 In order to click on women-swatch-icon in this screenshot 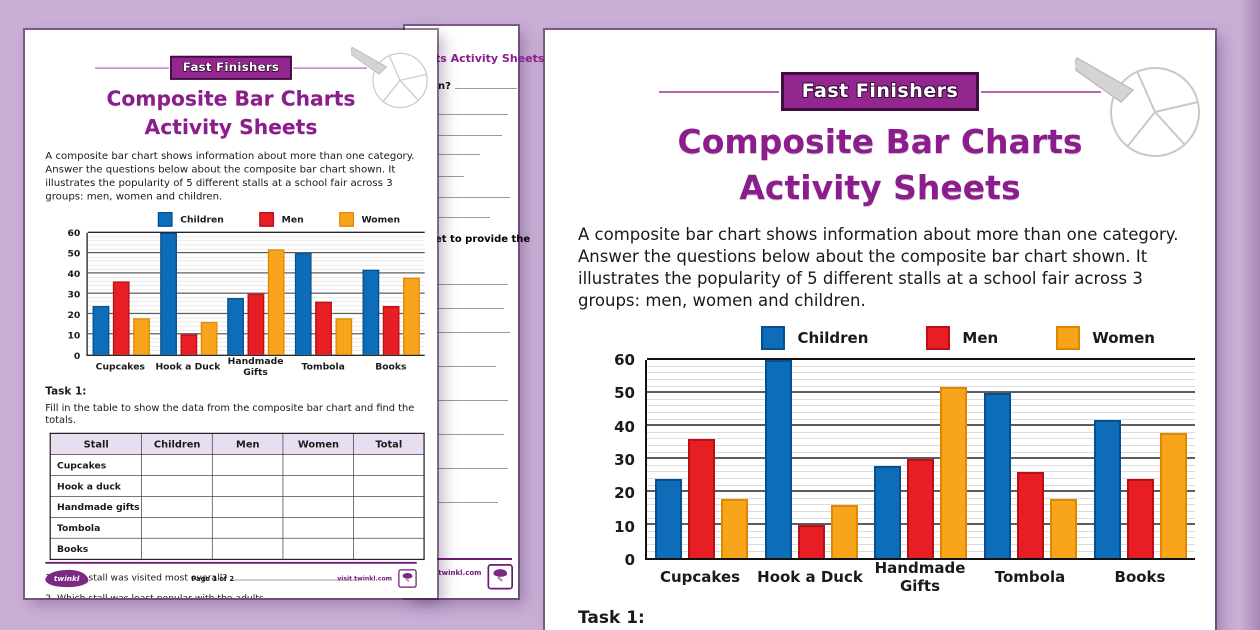, I will do `click(1068, 338)`.